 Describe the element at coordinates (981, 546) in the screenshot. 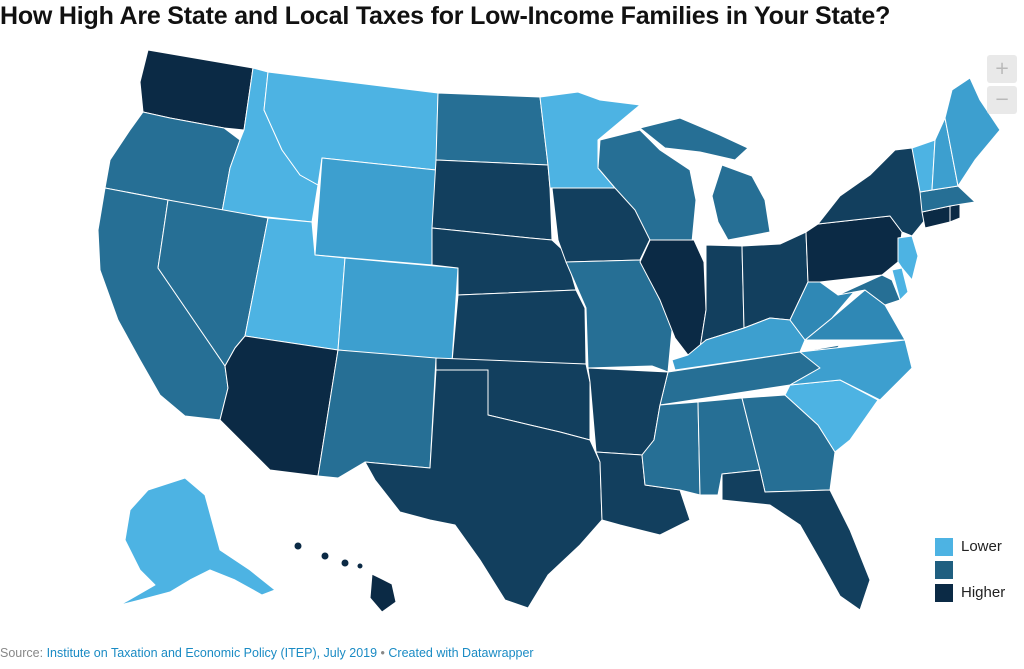

I see `legend-label-lower: Lower` at that location.